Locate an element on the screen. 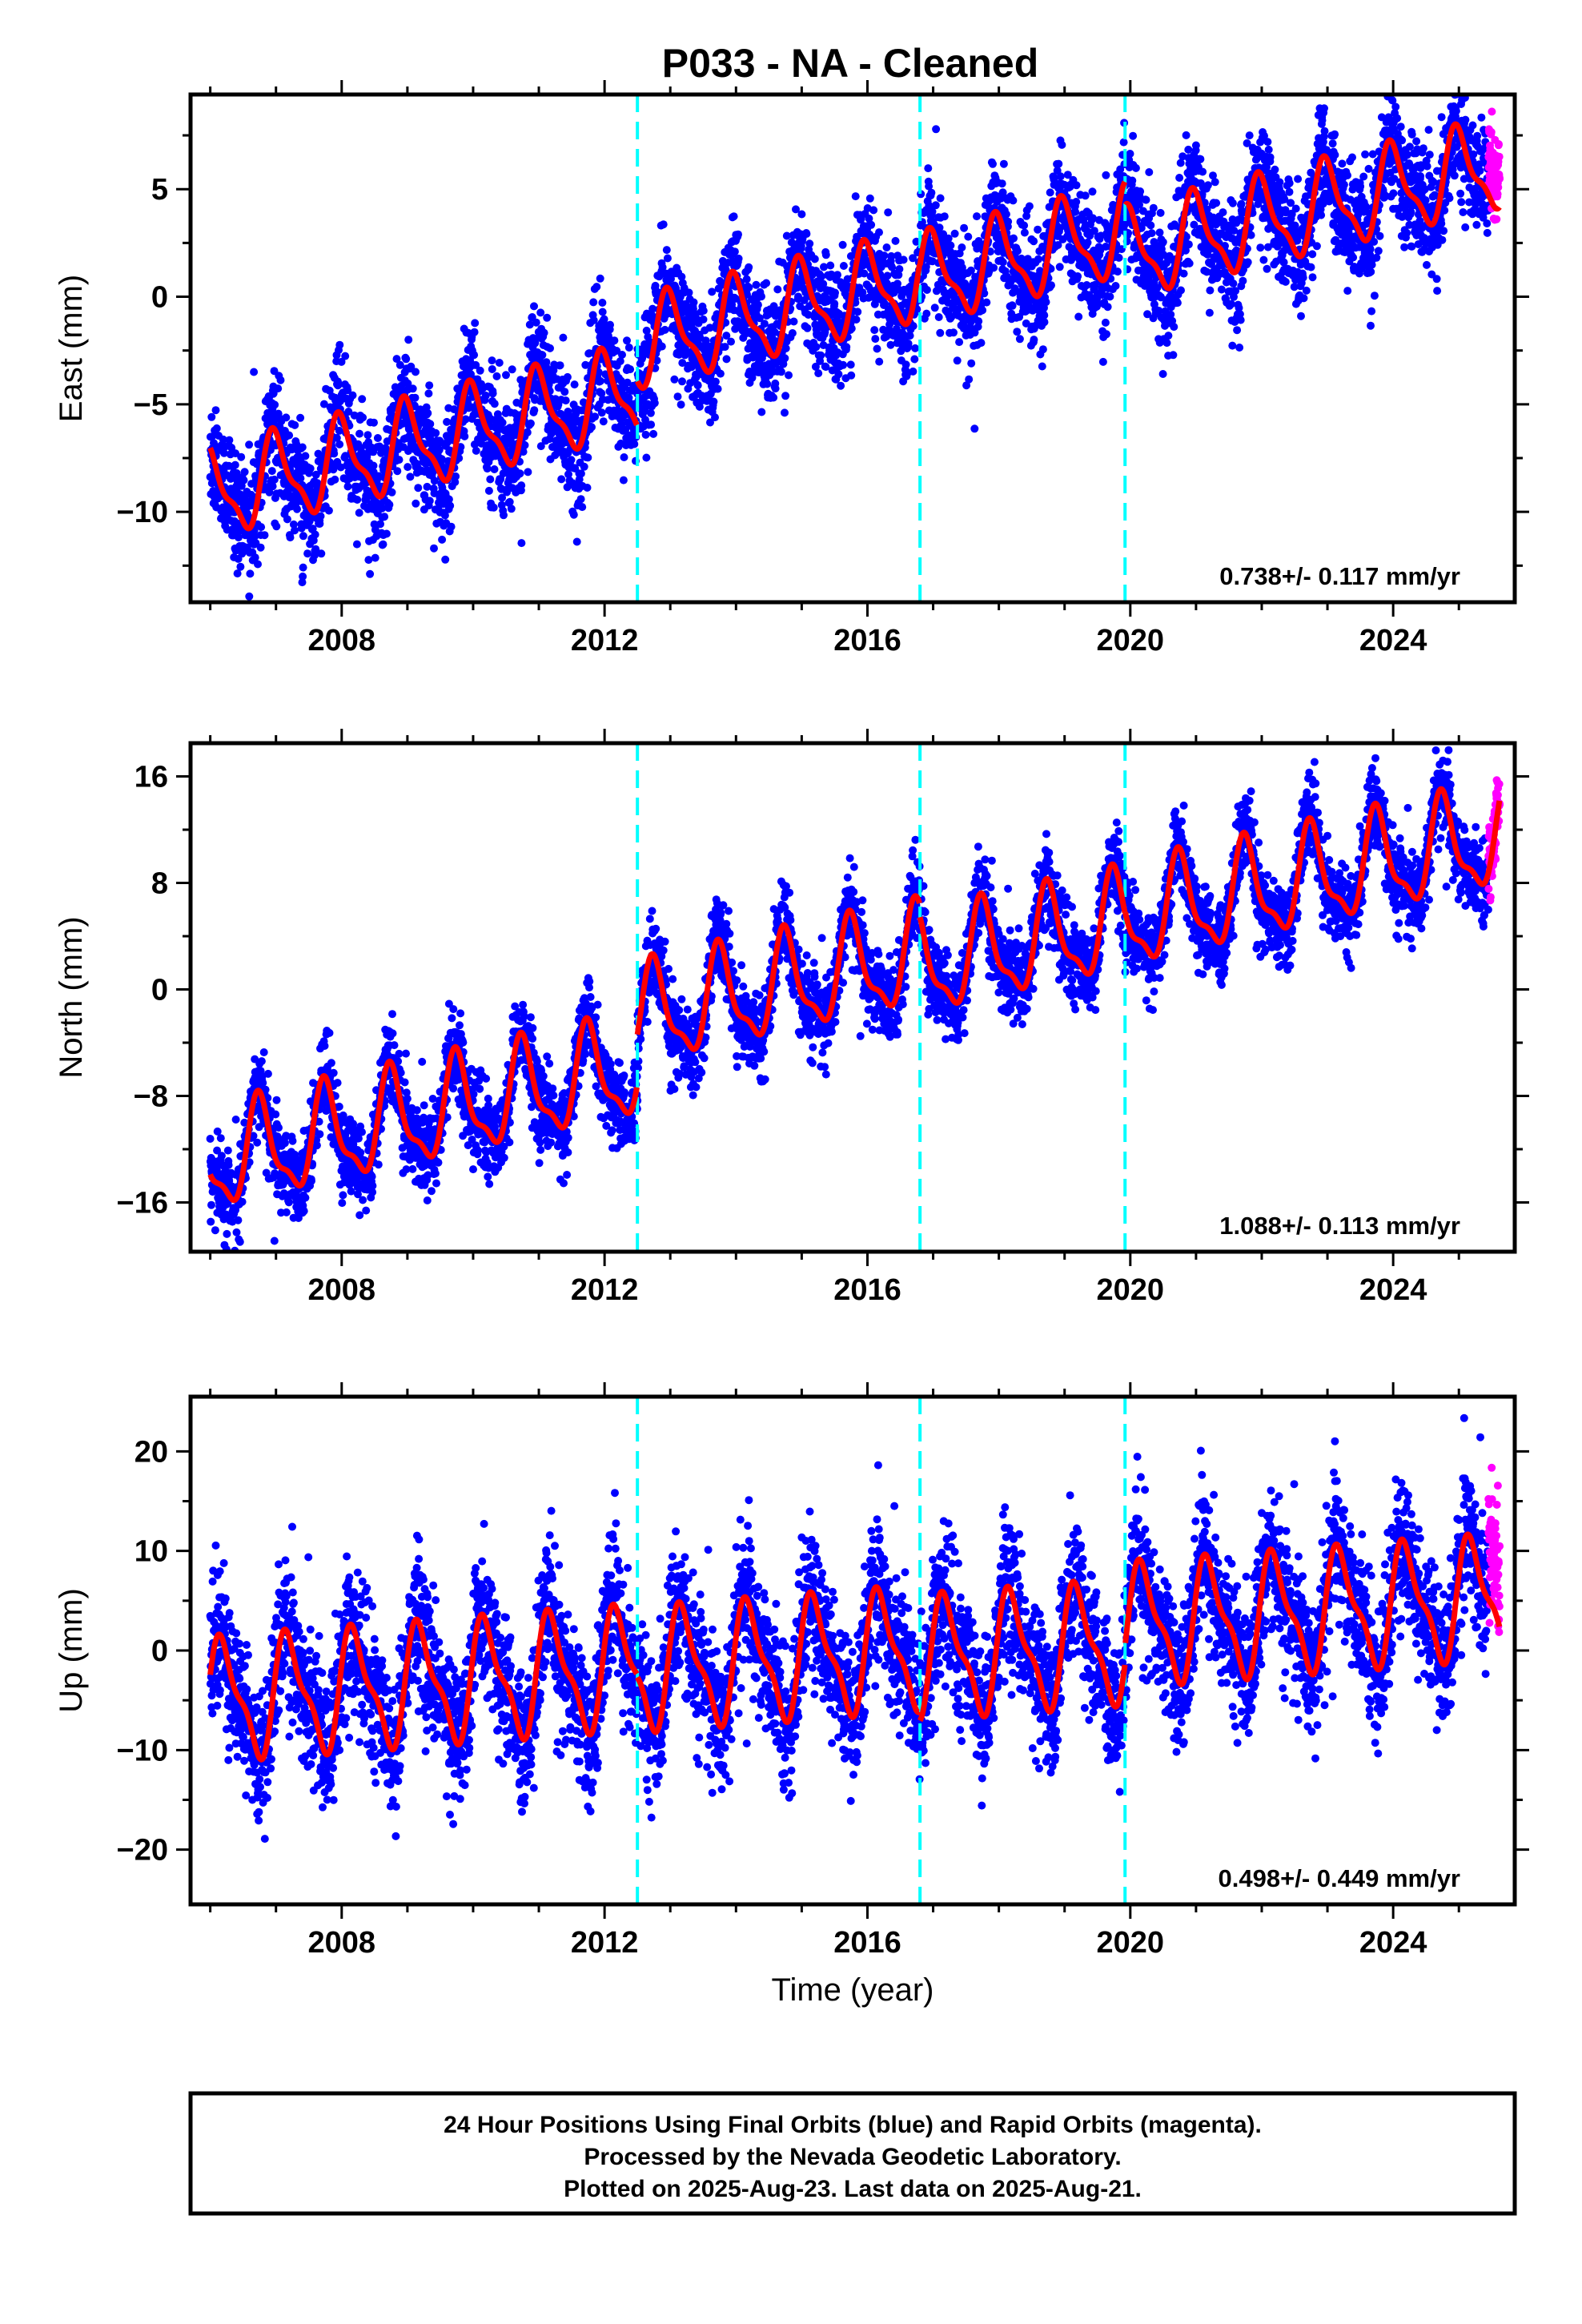  figure-title: P033 - NA - Cleaned is located at coordinates (850, 63).